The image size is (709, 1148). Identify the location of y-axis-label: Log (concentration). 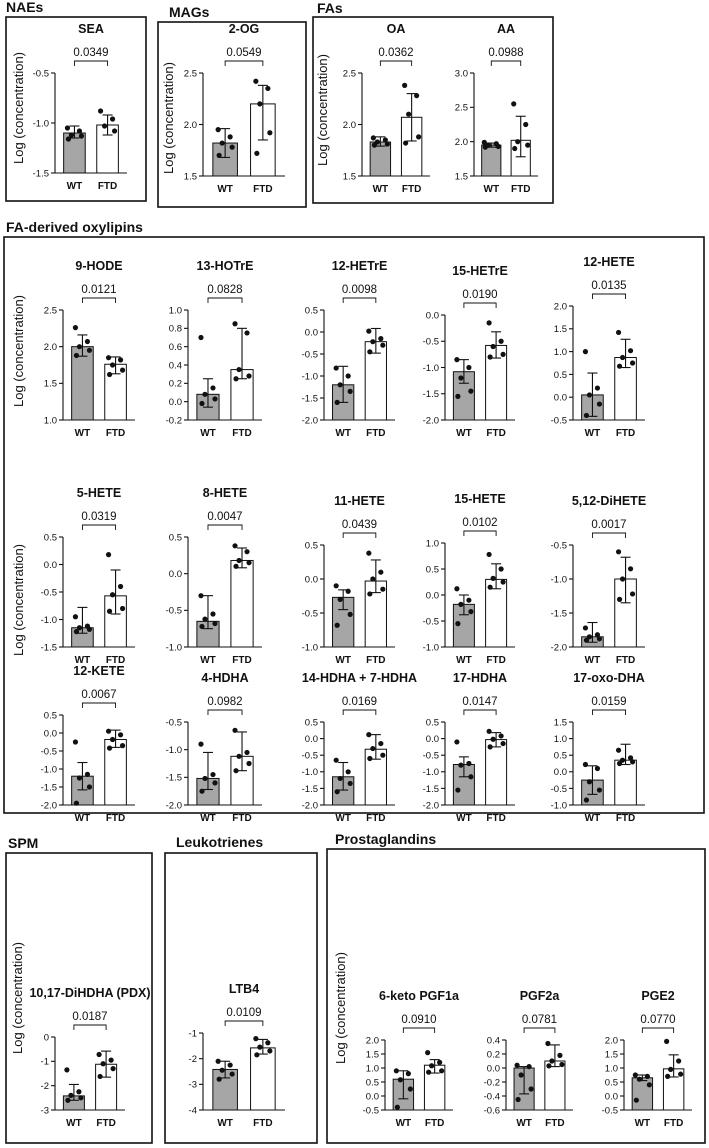
(17, 998).